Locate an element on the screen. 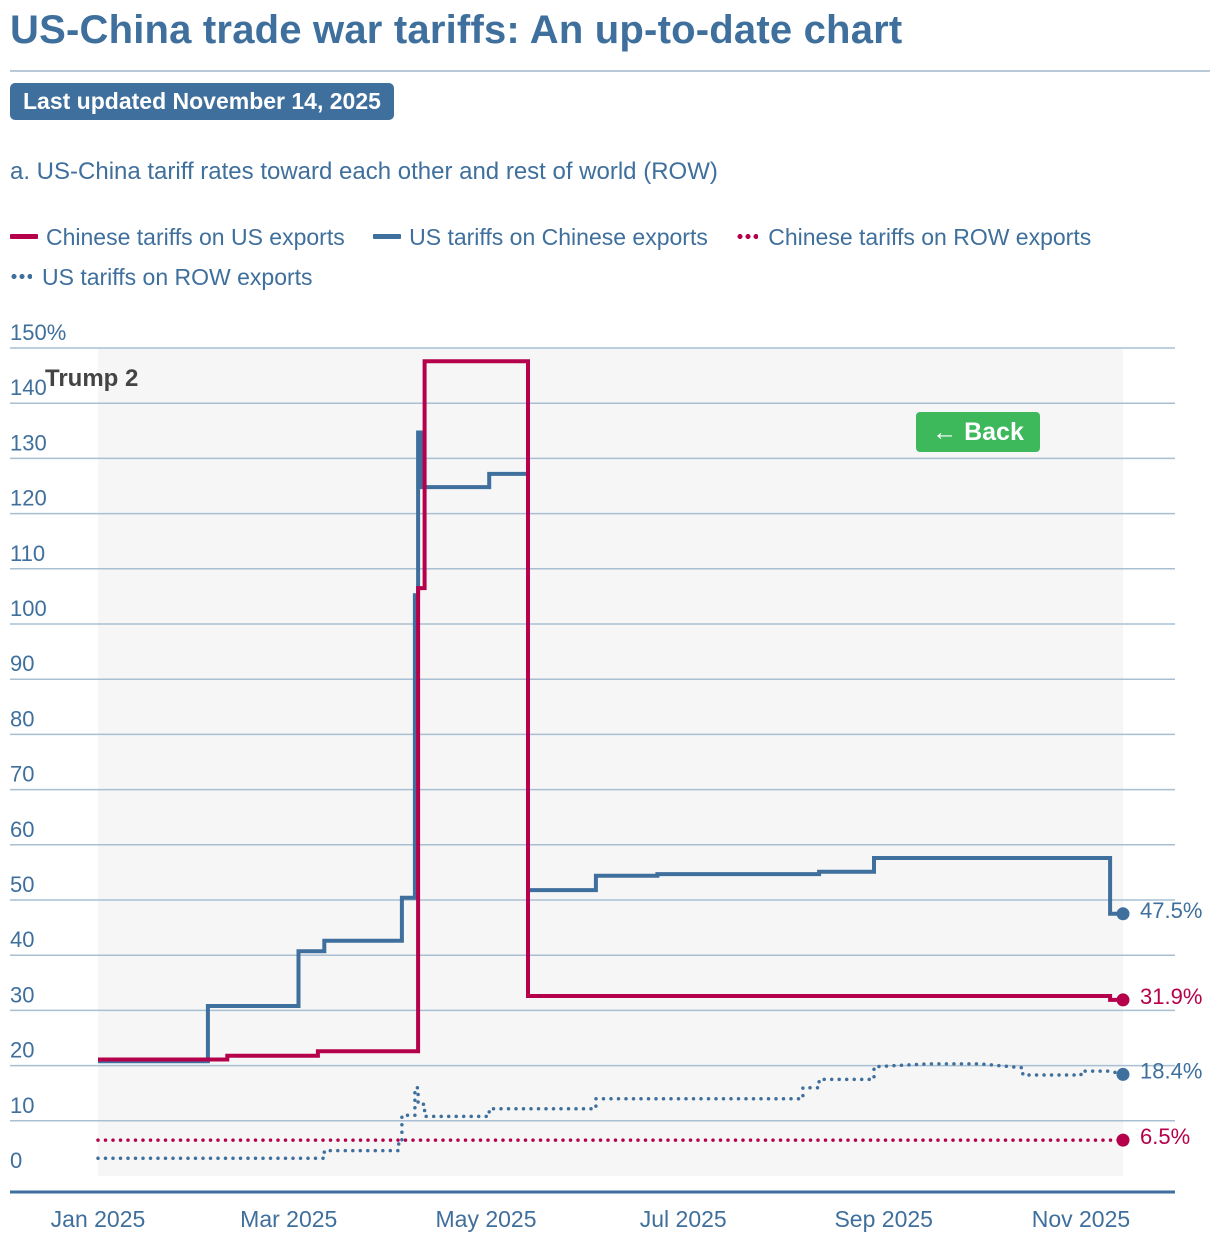 This screenshot has width=1220, height=1246. y-tick-label: 130 is located at coordinates (28, 442).